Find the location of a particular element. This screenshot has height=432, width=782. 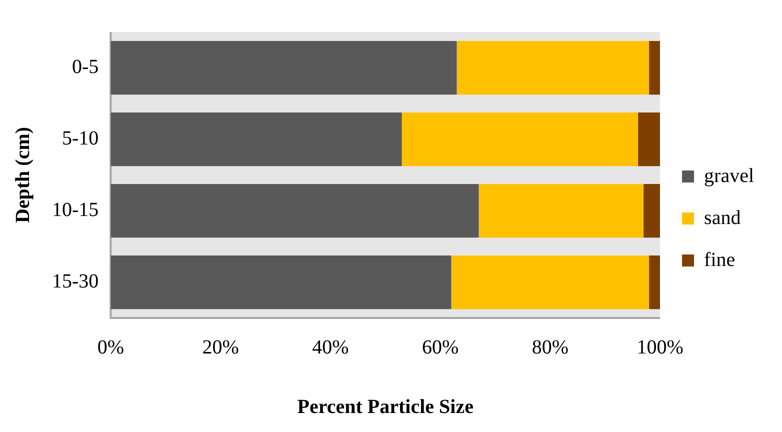

x-tick-label: 100% is located at coordinates (660, 347).